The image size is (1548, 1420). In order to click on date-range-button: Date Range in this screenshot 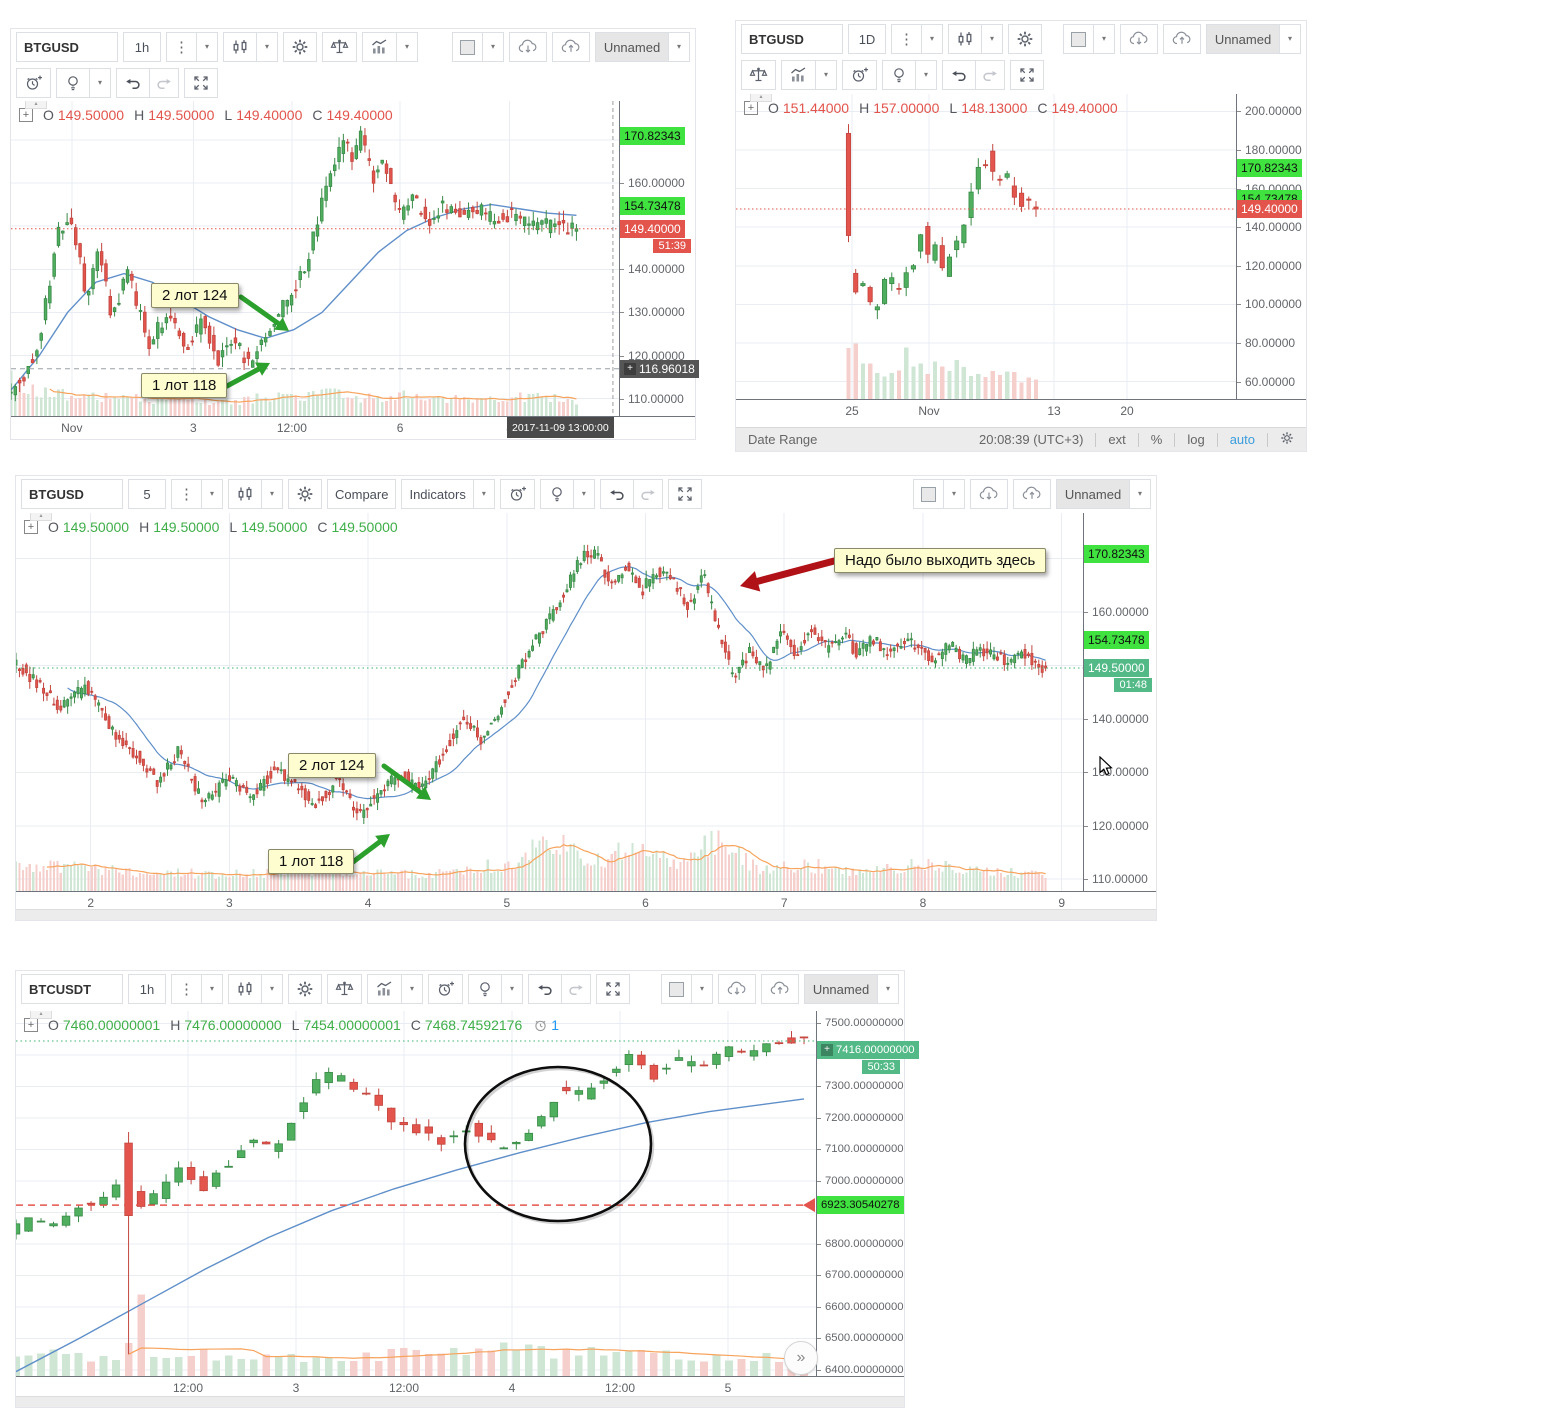, I will do `click(783, 439)`.